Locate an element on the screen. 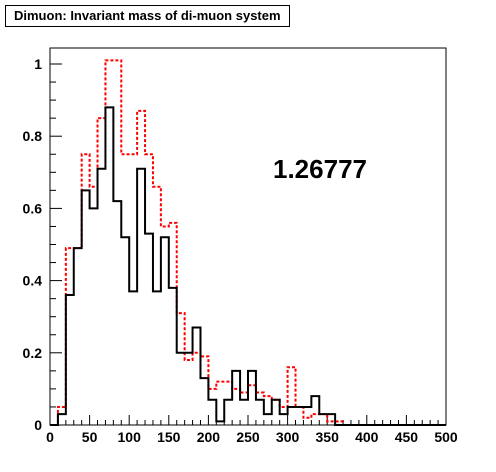 The image size is (496, 472). x-tick-label: 500 is located at coordinates (446, 437).